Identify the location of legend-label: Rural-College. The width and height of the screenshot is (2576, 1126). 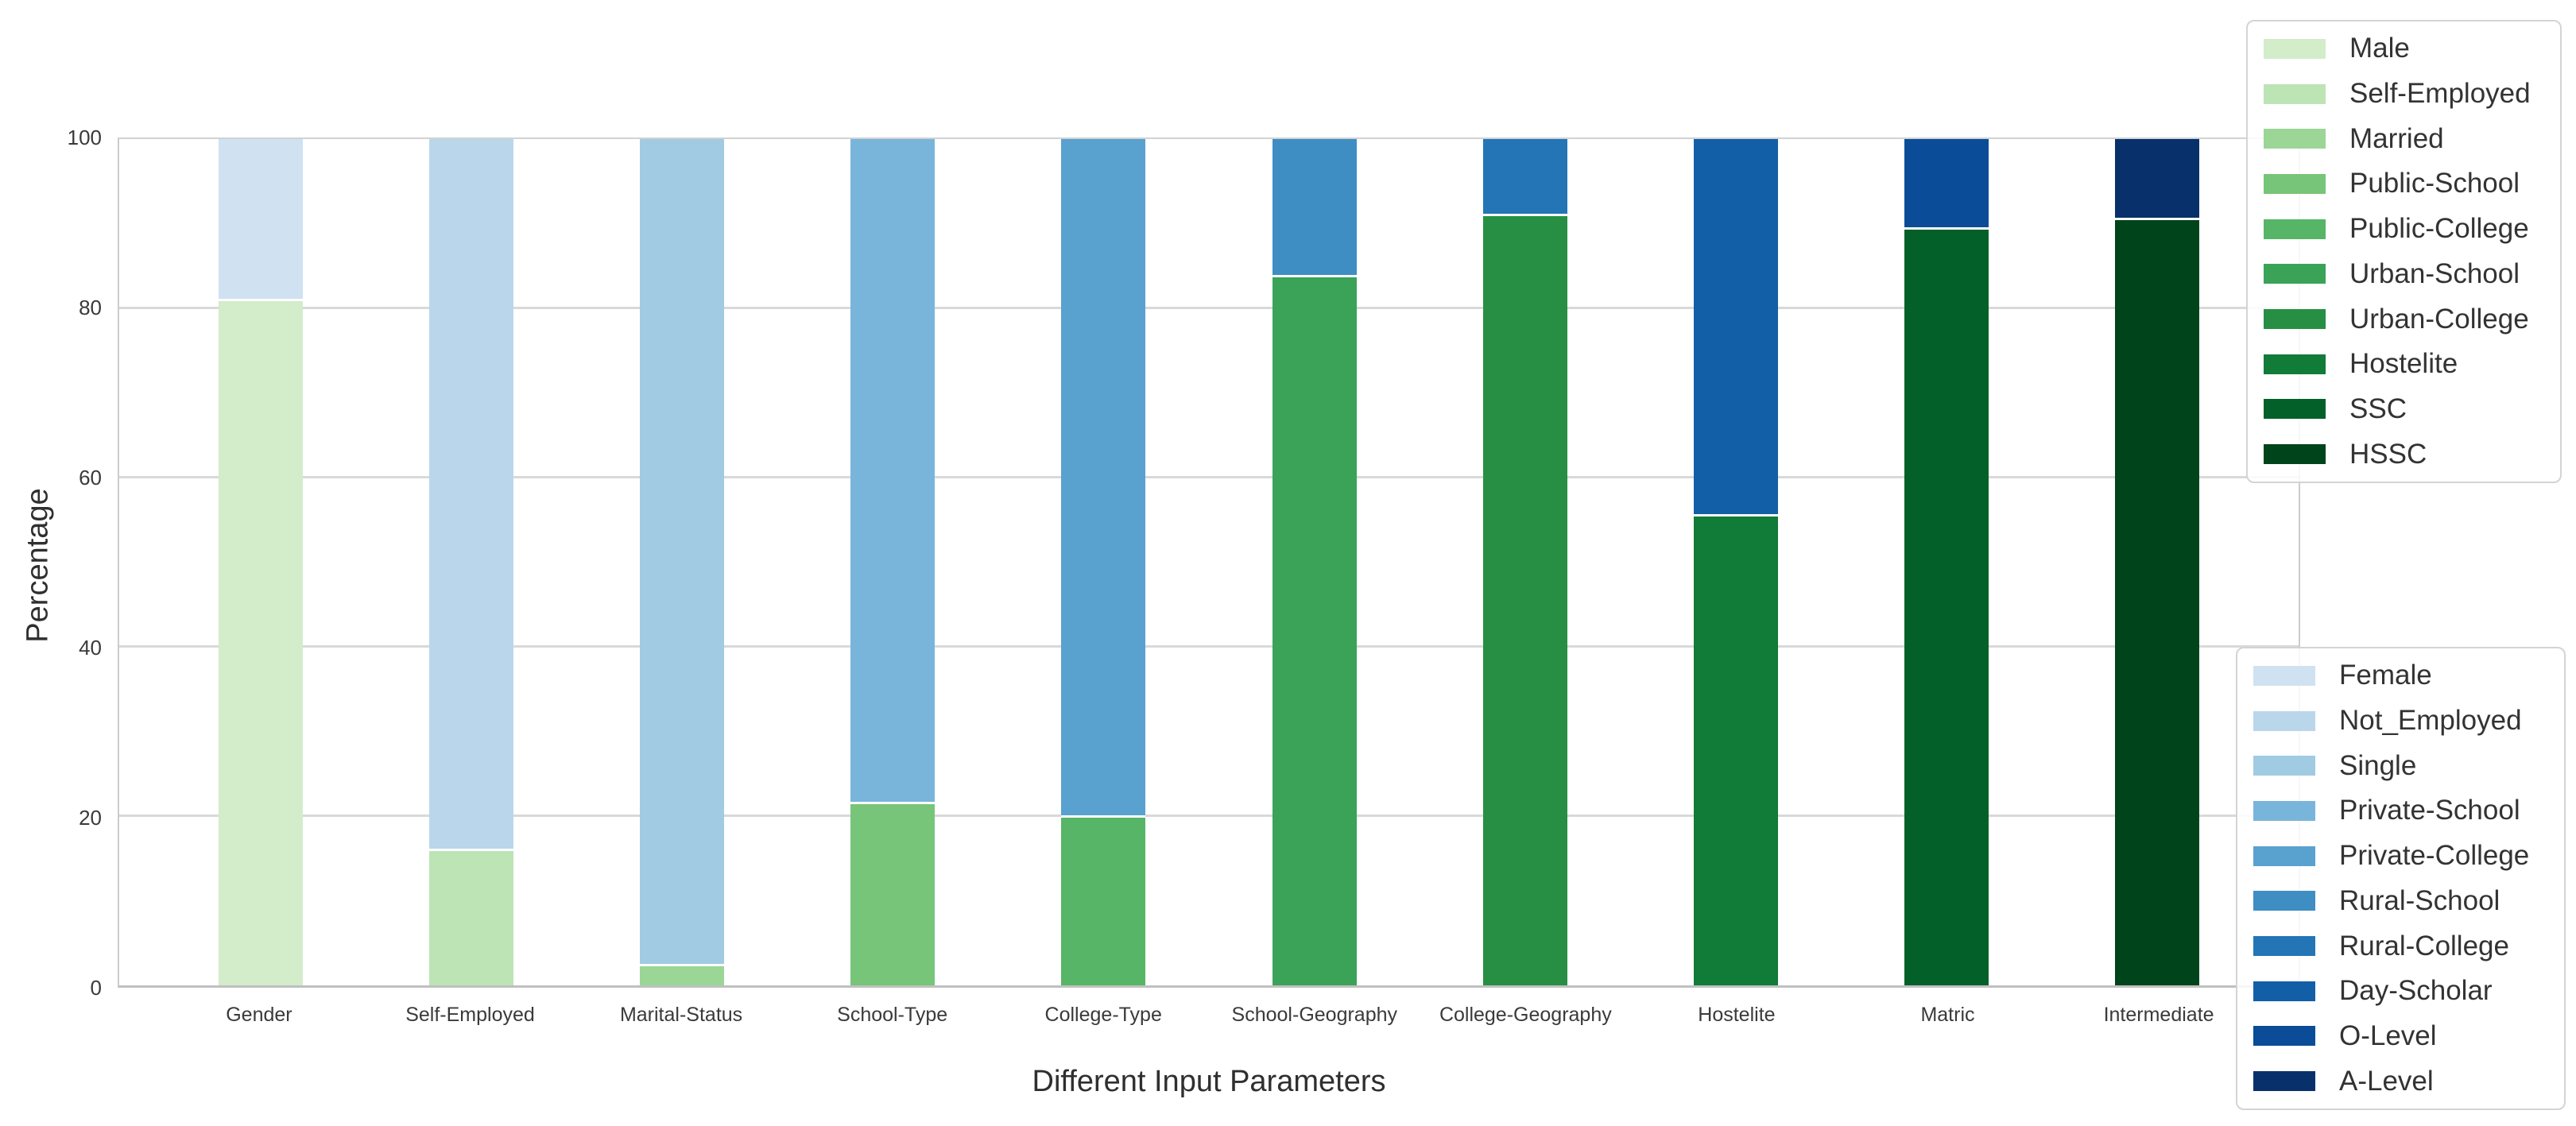
(2424, 946).